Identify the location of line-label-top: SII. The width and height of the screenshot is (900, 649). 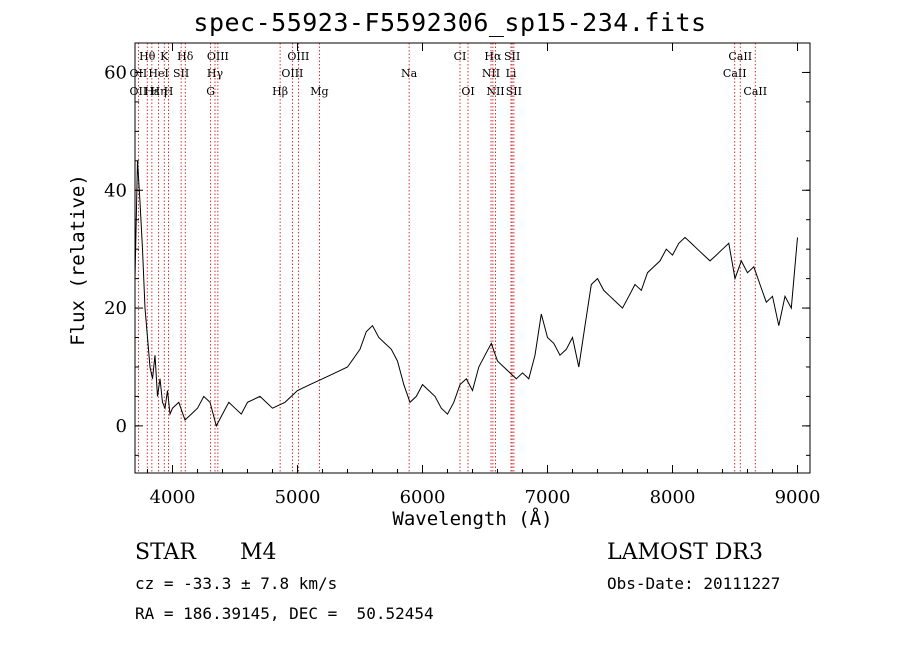
(512, 56).